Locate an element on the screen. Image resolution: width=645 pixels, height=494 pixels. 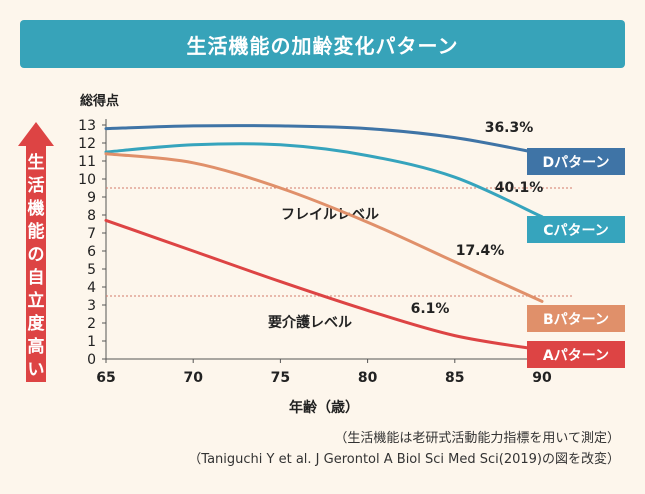
y-tick-label: 5 is located at coordinates (91, 270).